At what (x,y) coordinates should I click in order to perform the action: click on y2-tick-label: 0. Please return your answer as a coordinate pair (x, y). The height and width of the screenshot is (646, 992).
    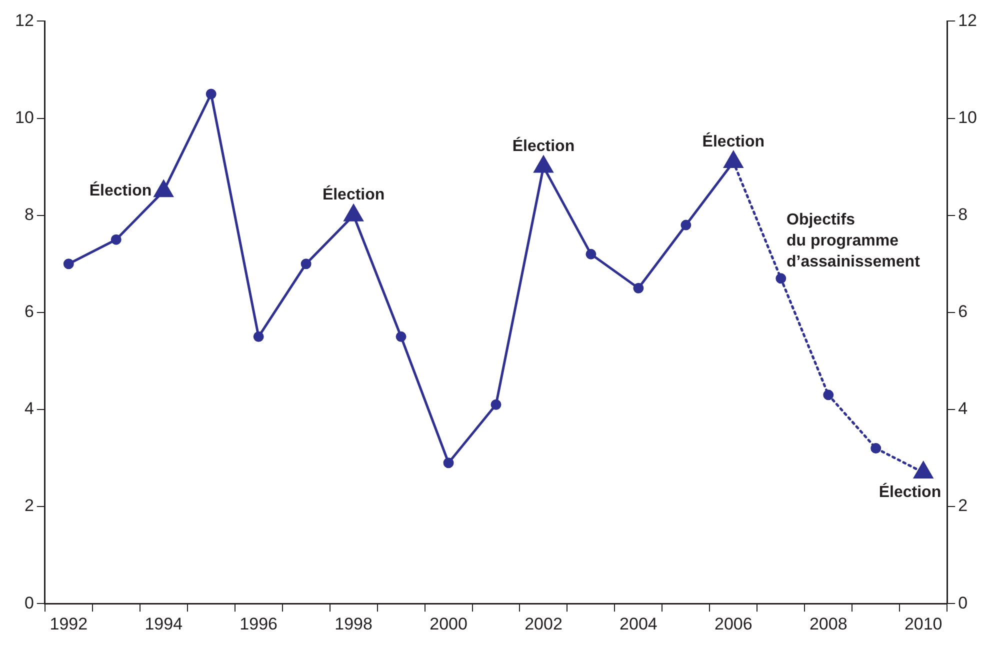
    Looking at the image, I should click on (963, 602).